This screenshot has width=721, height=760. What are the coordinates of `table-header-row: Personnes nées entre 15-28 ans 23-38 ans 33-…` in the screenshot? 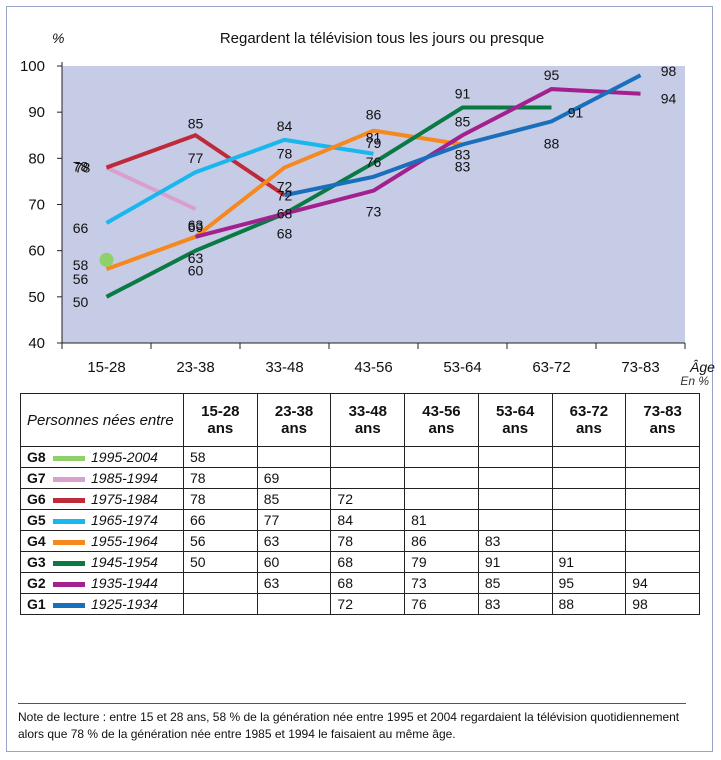 It's located at (360, 420).